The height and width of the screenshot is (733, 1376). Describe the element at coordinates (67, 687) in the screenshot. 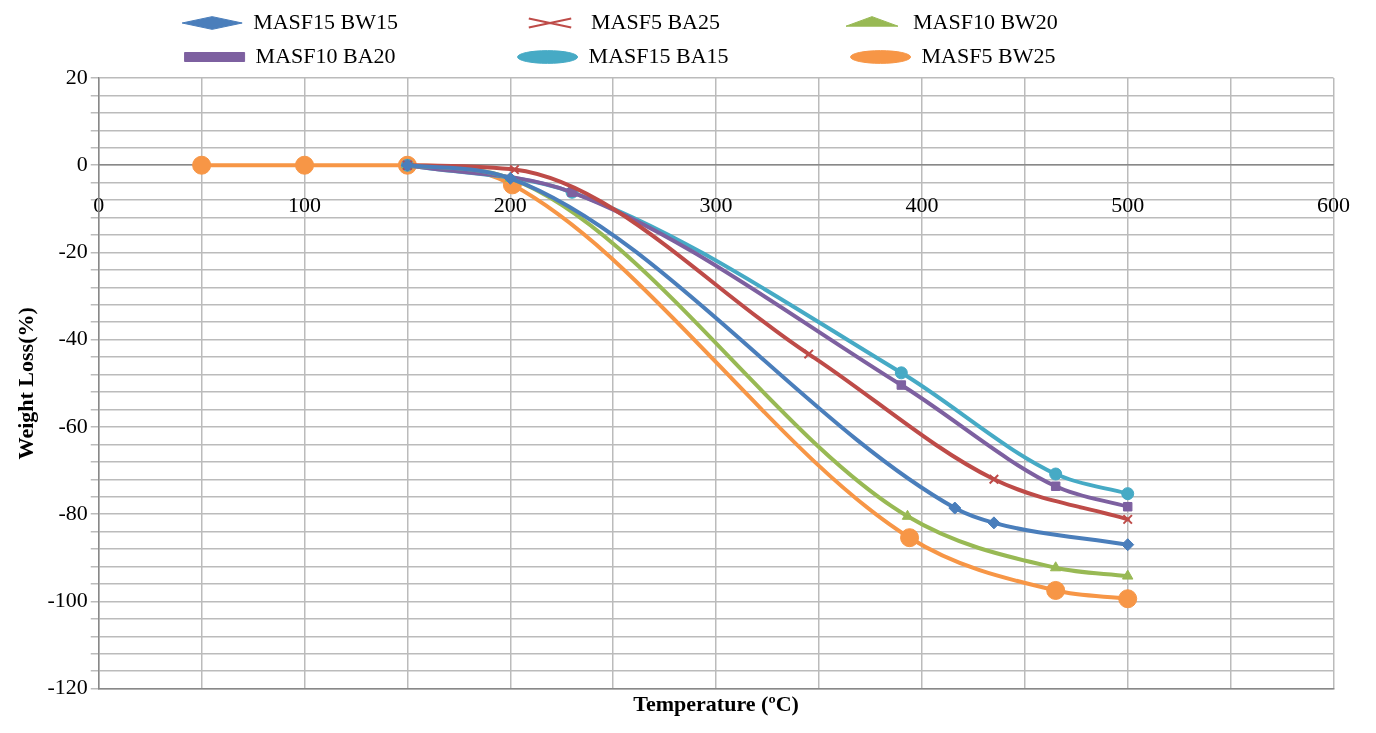

I see `y-tick-label: -120` at that location.